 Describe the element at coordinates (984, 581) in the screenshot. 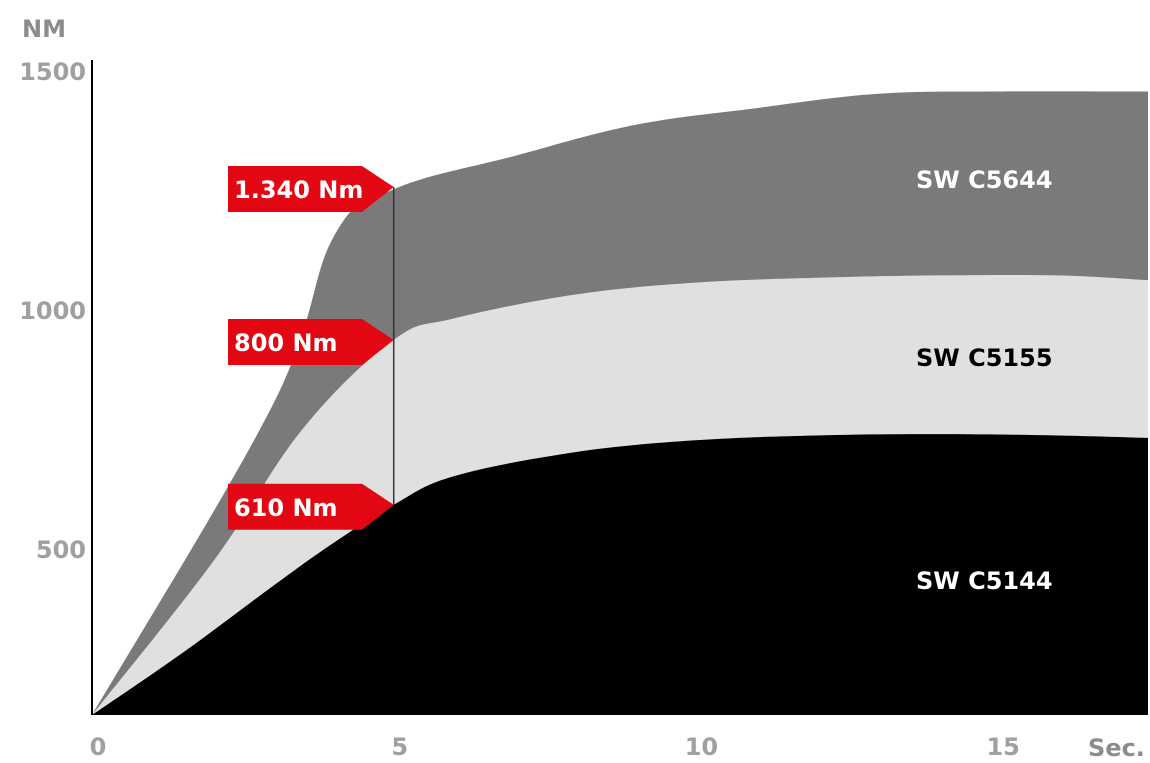

I see `series-label-sw-c5144: SW C5144` at that location.